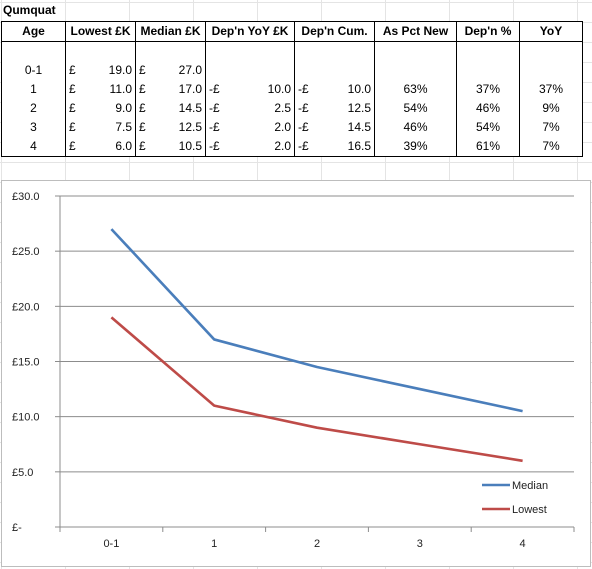 Image resolution: width=592 pixels, height=569 pixels. Describe the element at coordinates (415, 127) in the screenshot. I see `cell-pct-new: 46%` at that location.